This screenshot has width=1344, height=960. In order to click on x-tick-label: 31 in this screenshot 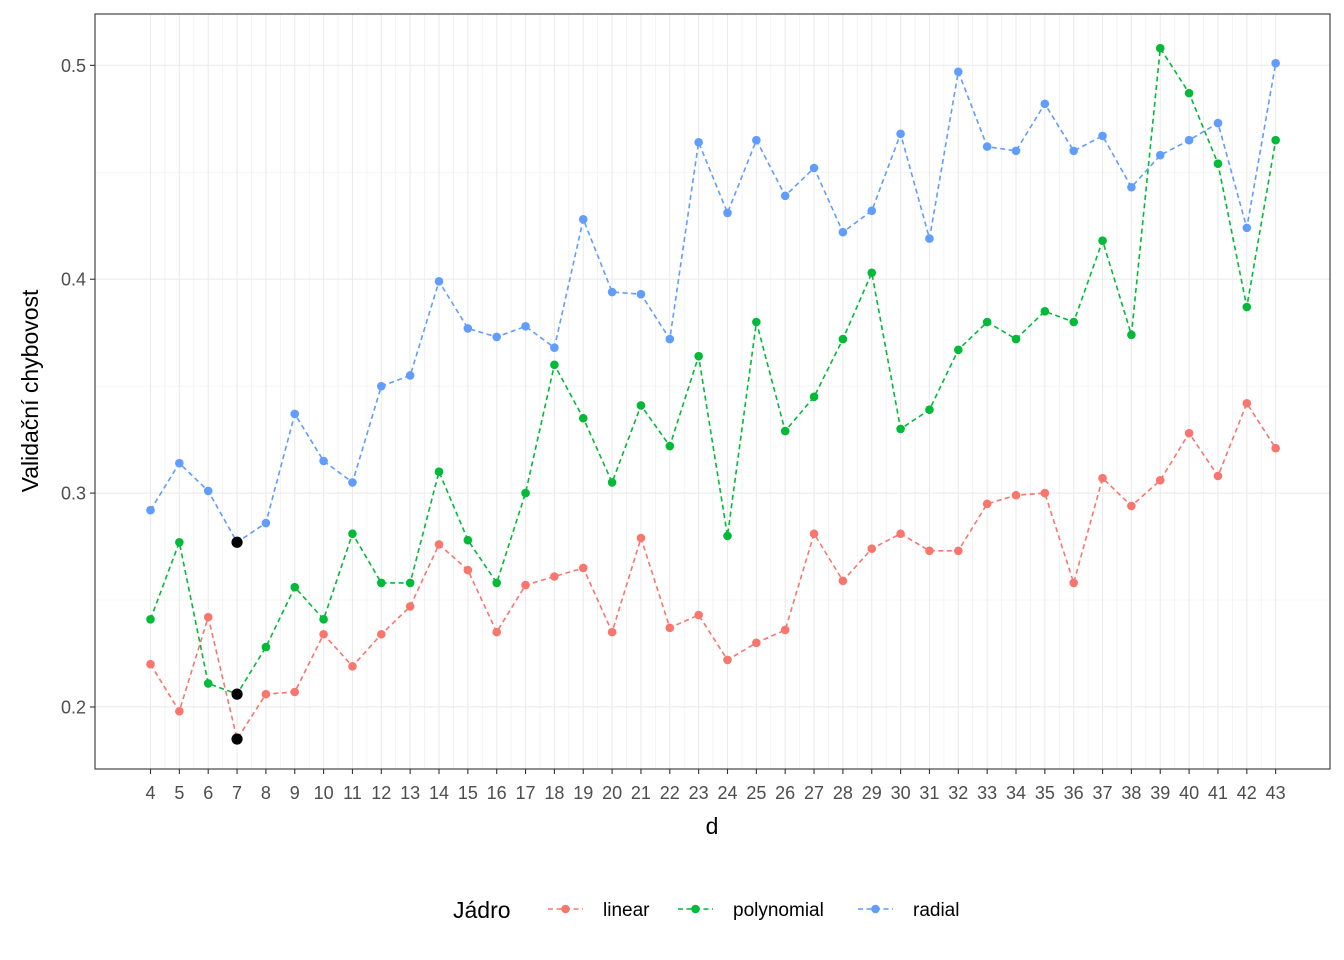, I will do `click(929, 793)`.